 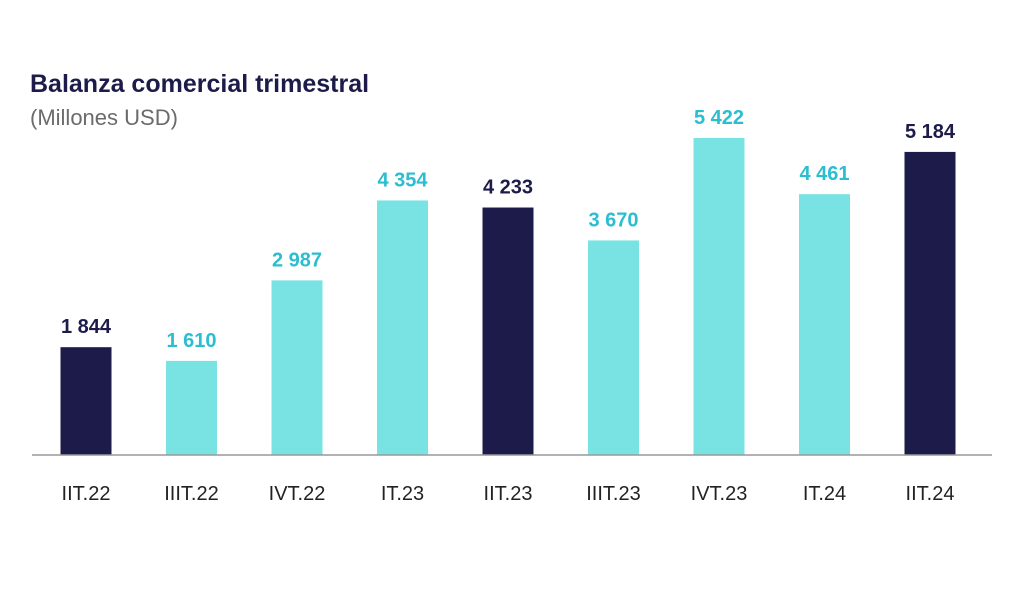 What do you see at coordinates (86, 327) in the screenshot?
I see `value-label-iit-22: 1 844` at bounding box center [86, 327].